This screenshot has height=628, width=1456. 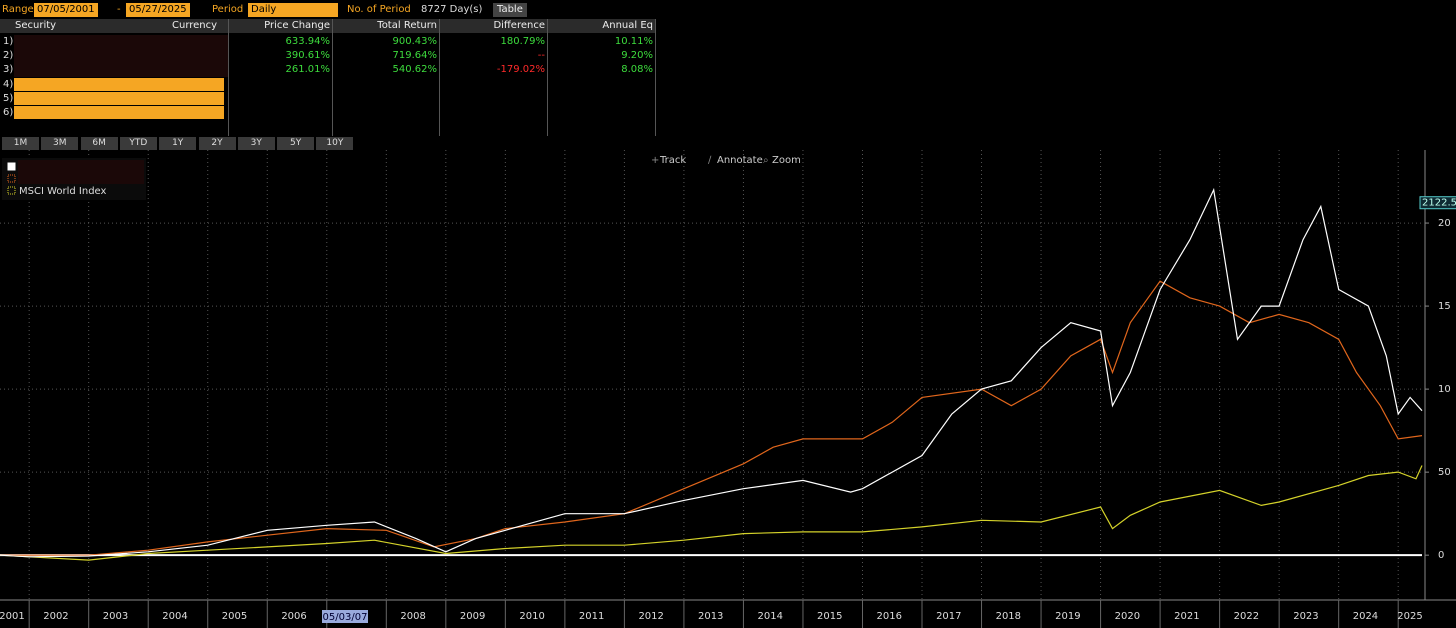 I want to click on range-button: 1Y, so click(x=178, y=143).